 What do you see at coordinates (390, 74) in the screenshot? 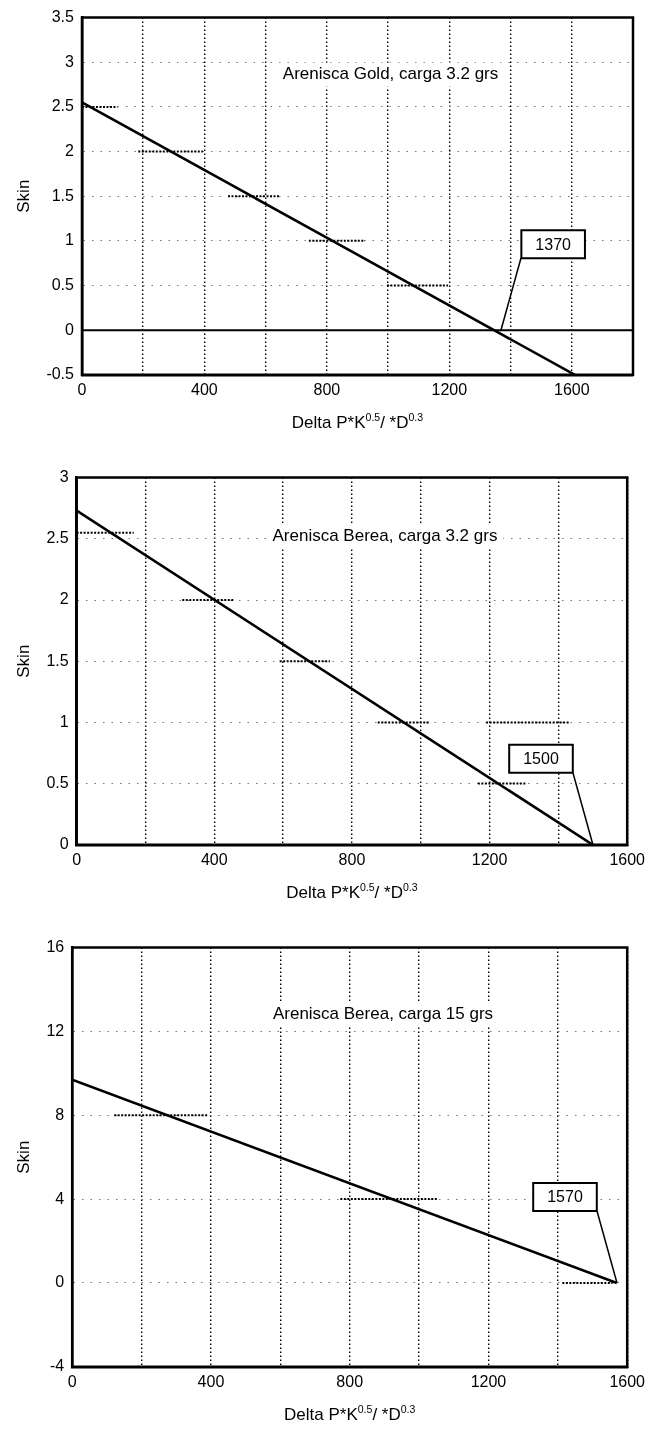
I see `text: Arenisca Gold, carga 3.2 grs` at bounding box center [390, 74].